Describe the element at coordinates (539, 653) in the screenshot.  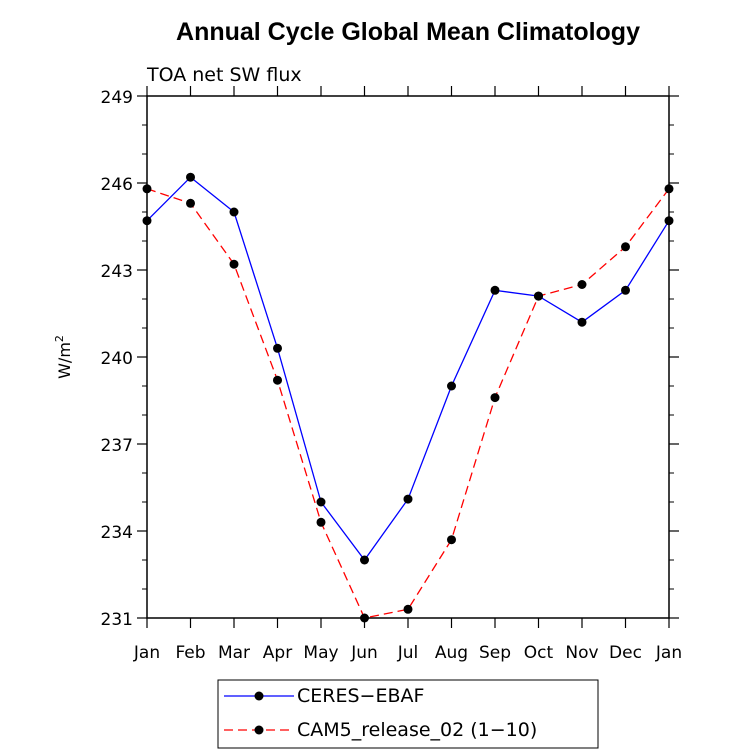
I see `x-tick-label: Oct` at that location.